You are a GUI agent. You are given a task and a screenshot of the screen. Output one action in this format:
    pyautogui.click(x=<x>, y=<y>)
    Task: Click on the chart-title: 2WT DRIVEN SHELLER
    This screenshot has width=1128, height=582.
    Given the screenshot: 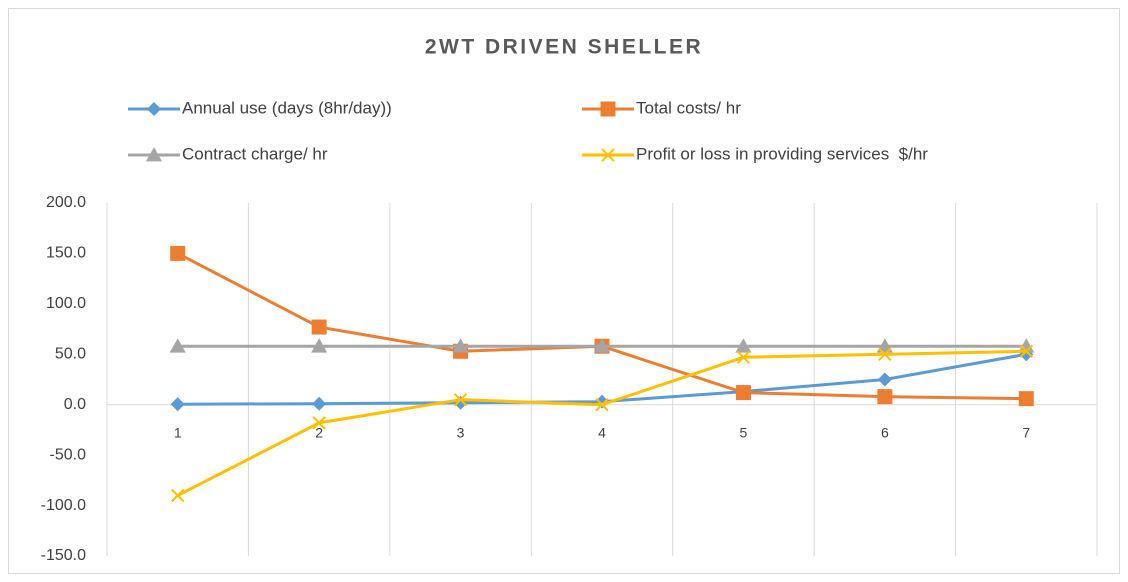 What is the action you would take?
    pyautogui.click(x=564, y=47)
    